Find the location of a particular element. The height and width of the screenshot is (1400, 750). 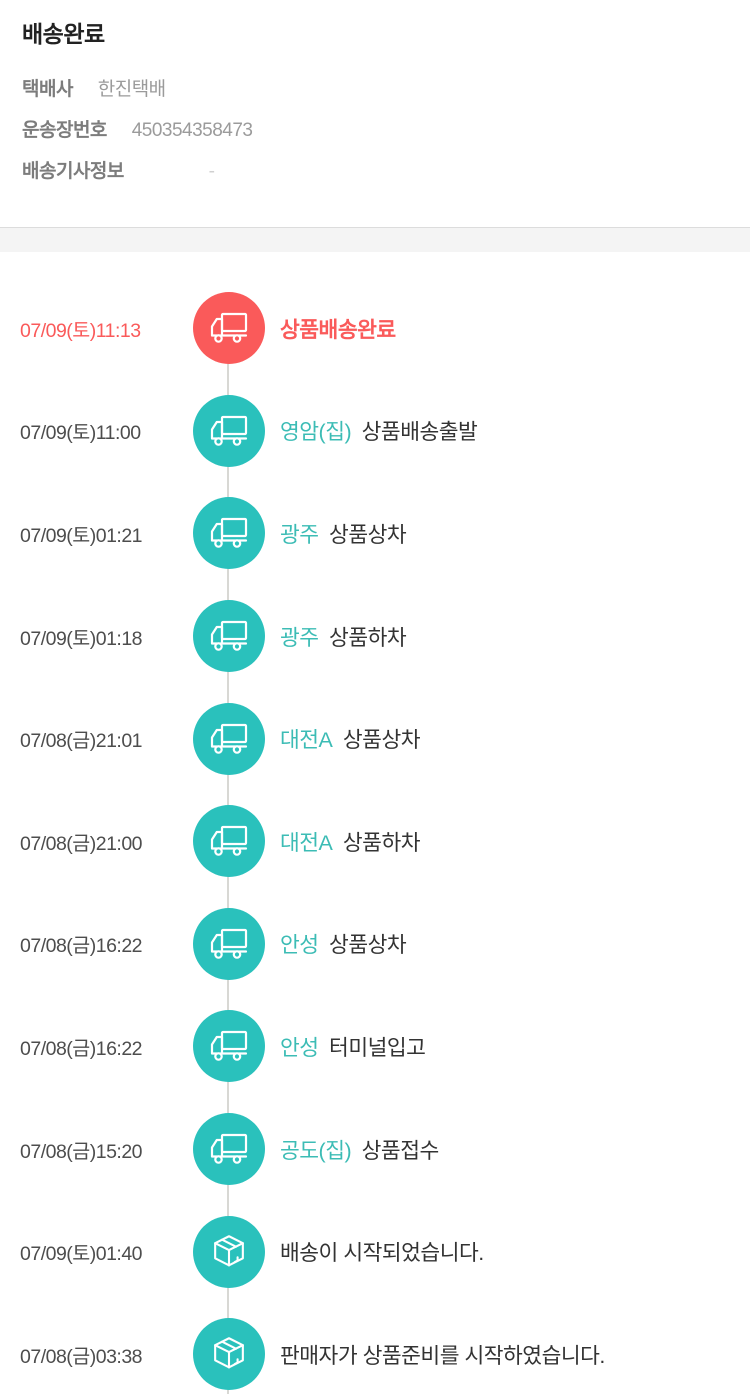

timeline-event-row: 07/08(금)16:22 안성 상품상차 is located at coordinates (375, 944).